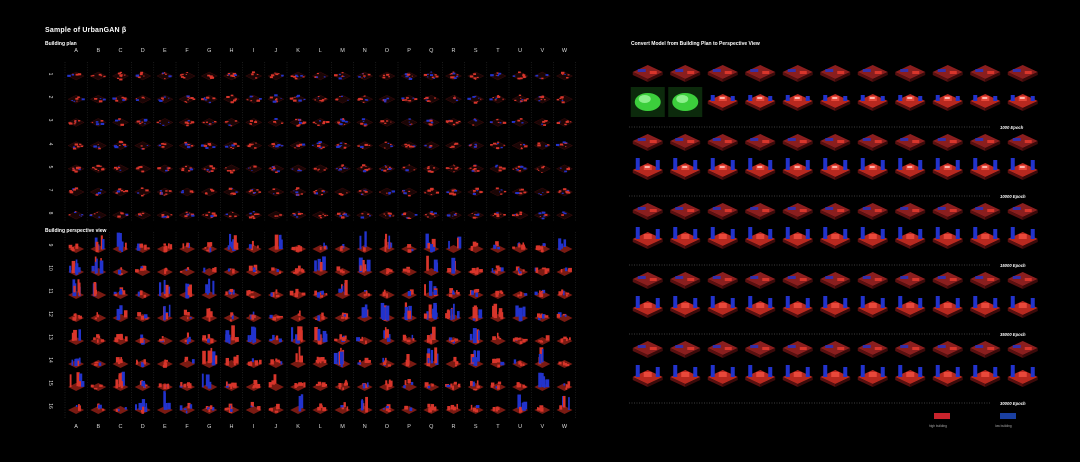 The image size is (1080, 462). What do you see at coordinates (1012, 127) in the screenshot?
I see `epoch-label-1: 1000 Epoch` at bounding box center [1012, 127].